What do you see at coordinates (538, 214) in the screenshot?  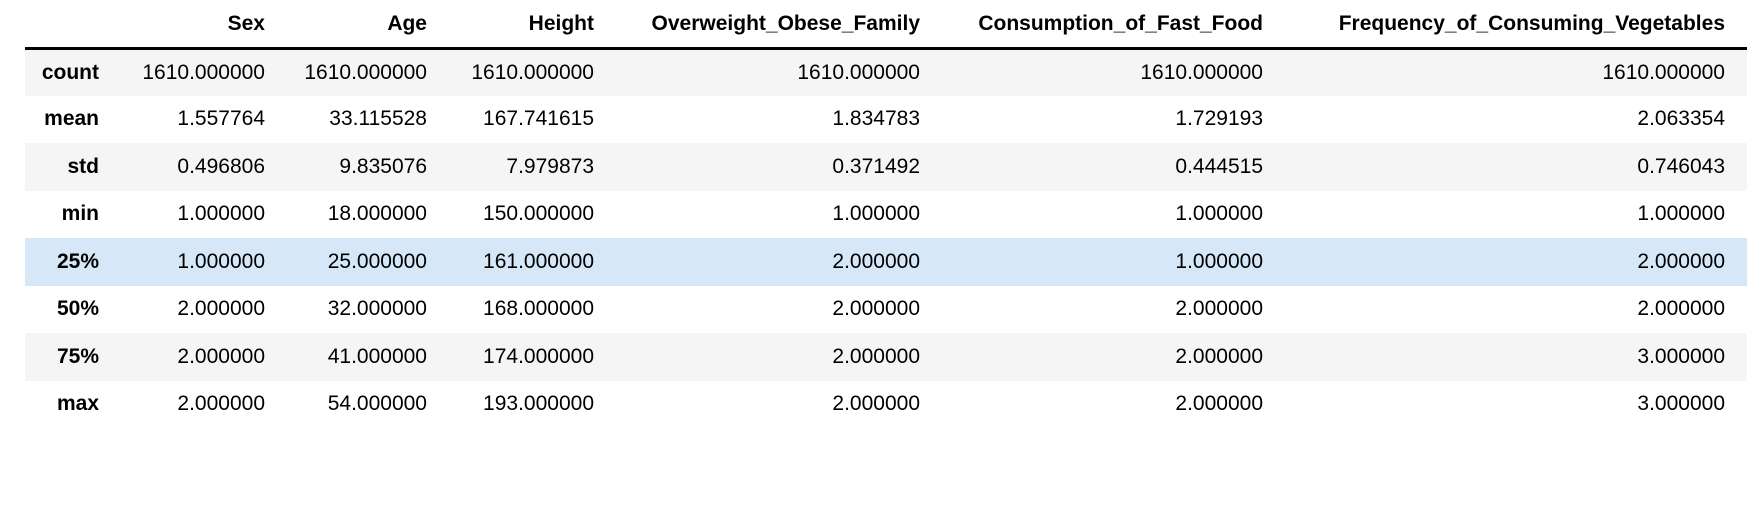 I see `cell: 150.000000` at bounding box center [538, 214].